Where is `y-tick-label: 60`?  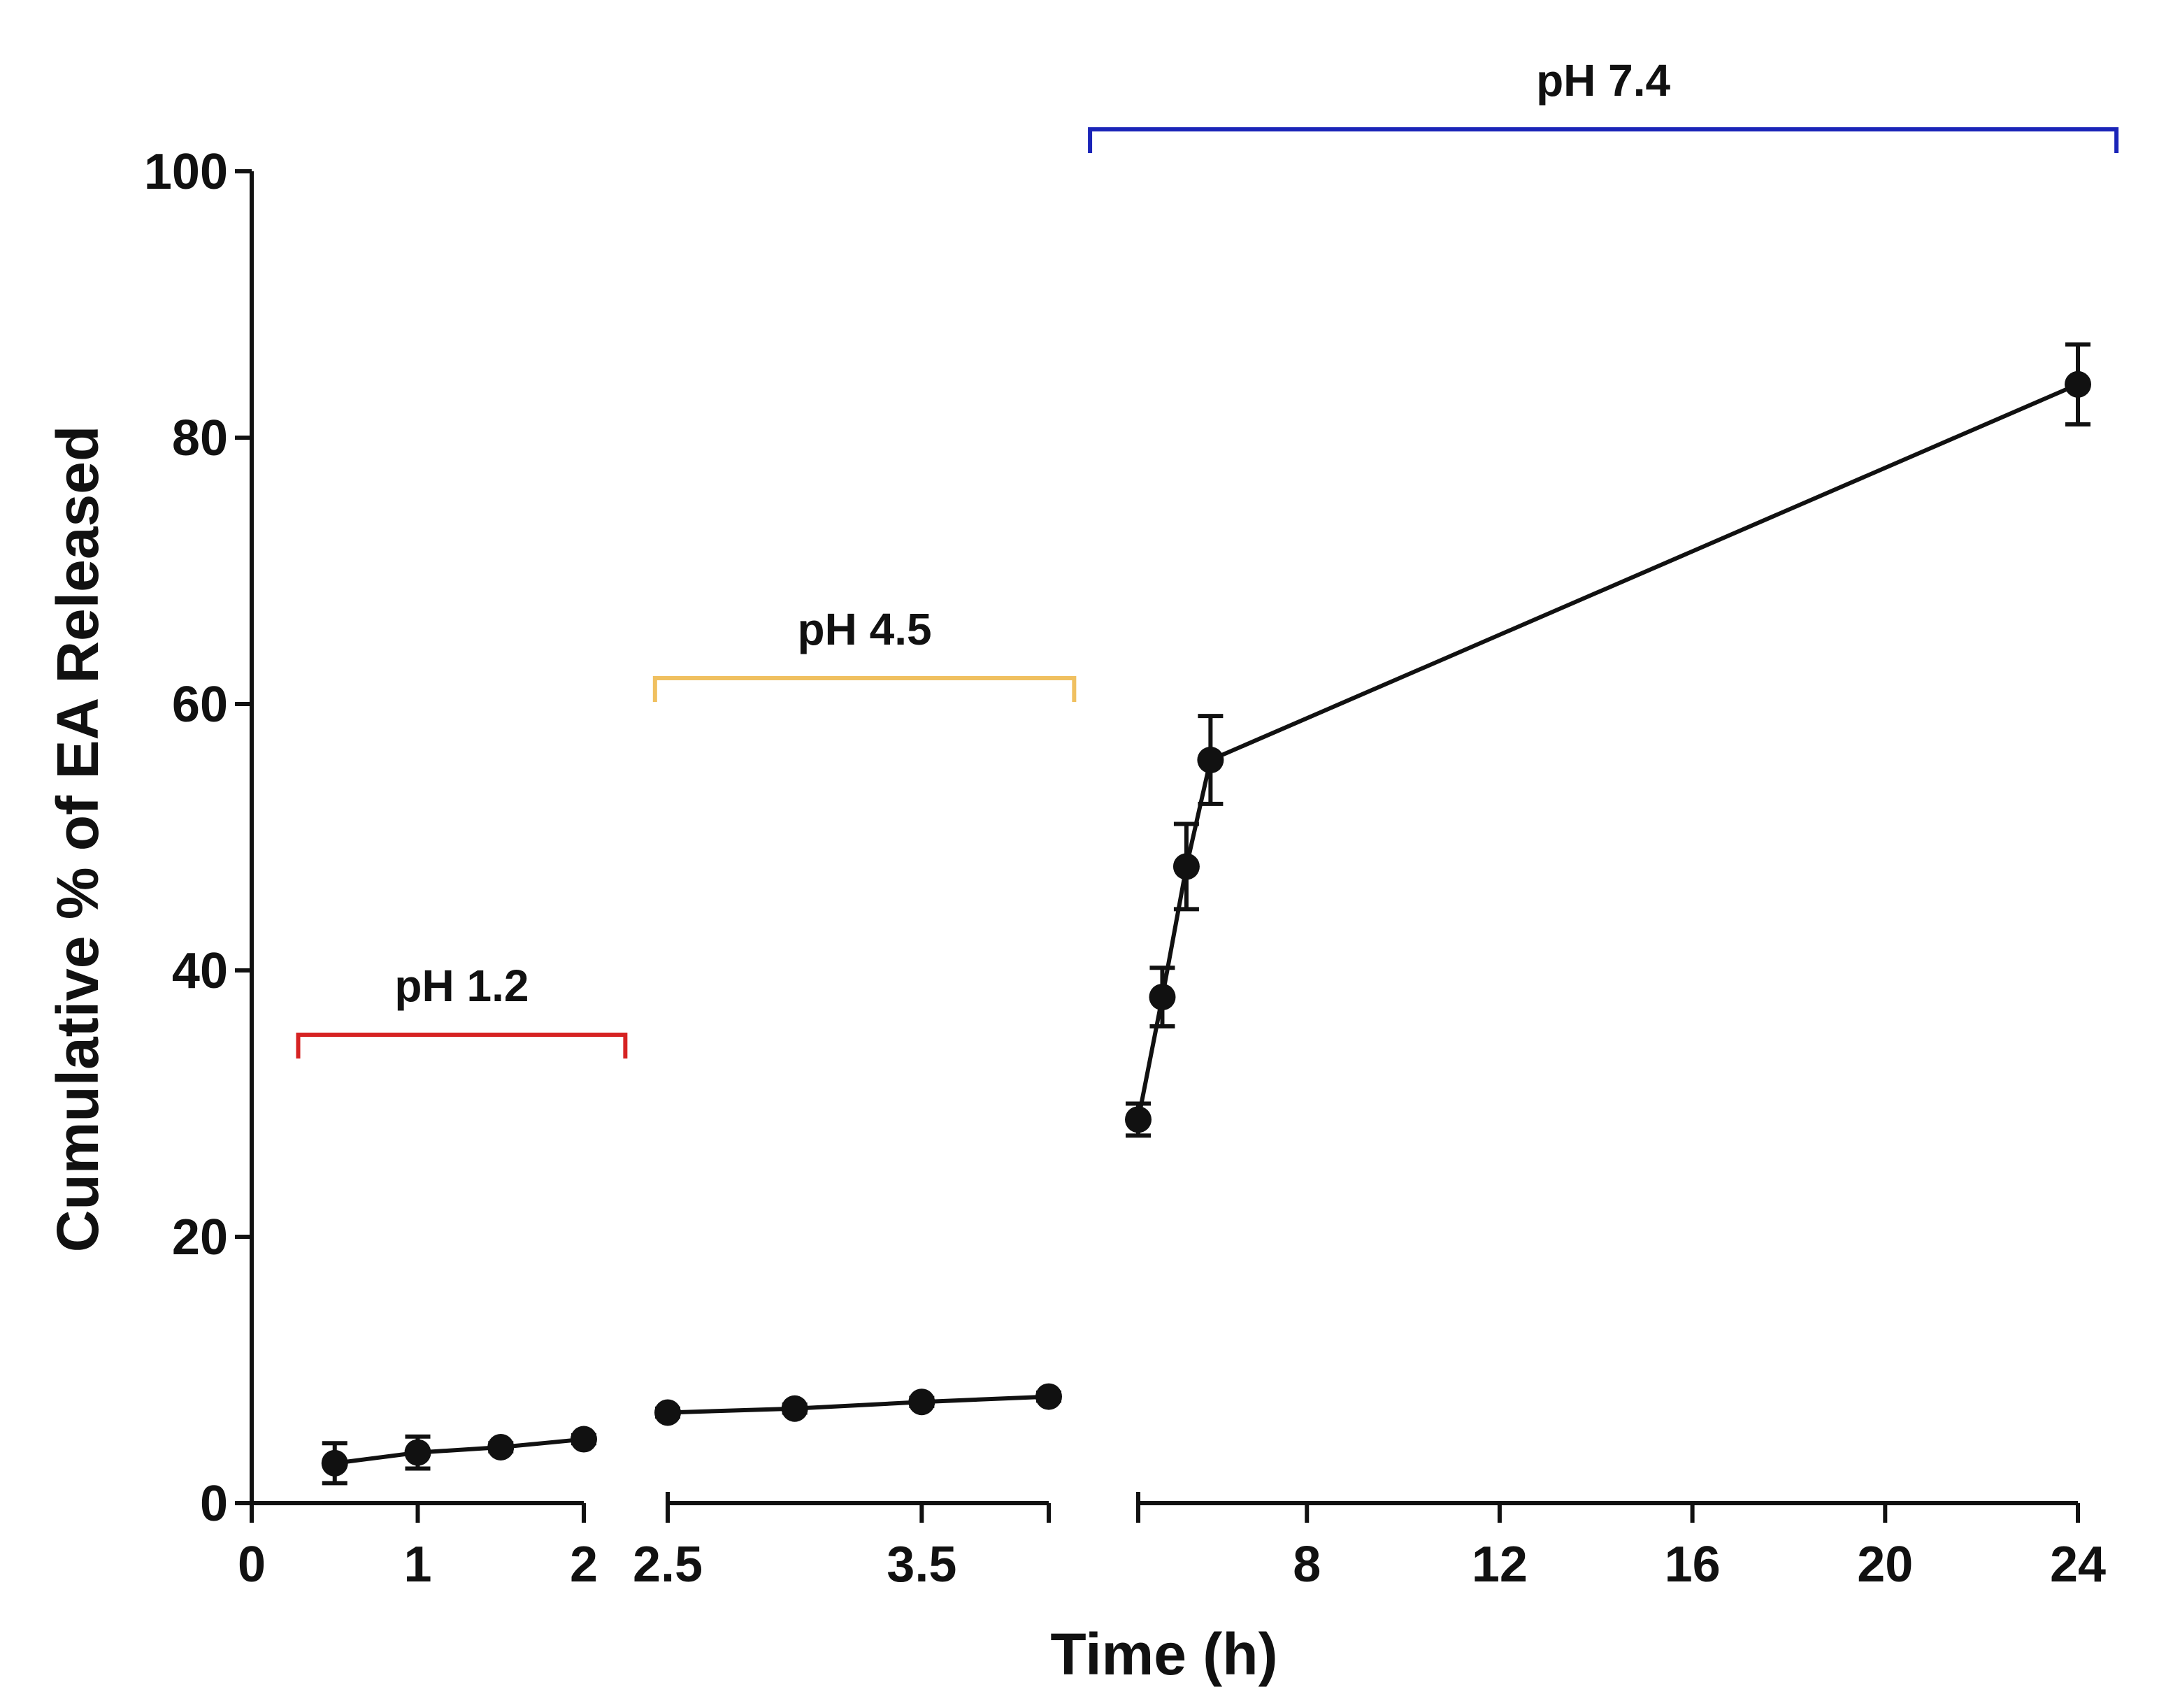
y-tick-label: 60 is located at coordinates (200, 705).